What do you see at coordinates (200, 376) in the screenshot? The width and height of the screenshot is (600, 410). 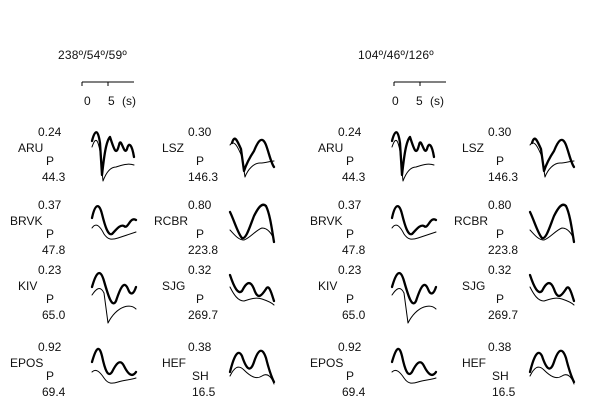 I see `phase-label: SH` at bounding box center [200, 376].